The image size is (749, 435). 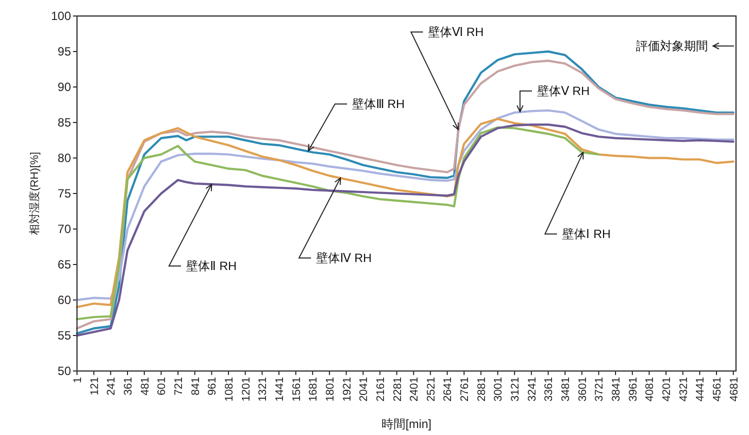 I want to click on x-tick-label: 4561, so click(x=718, y=389).